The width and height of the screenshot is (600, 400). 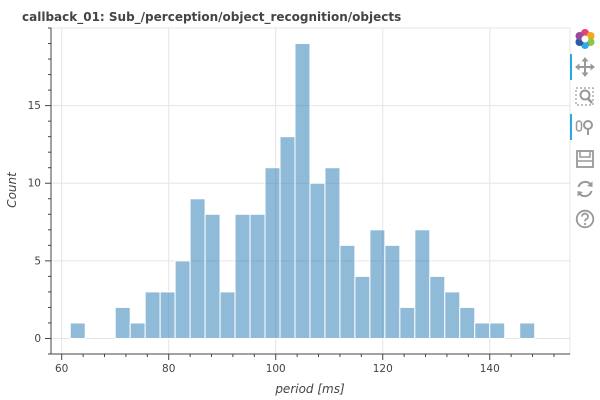 I want to click on box-zoom-tool-icon, so click(x=584, y=96).